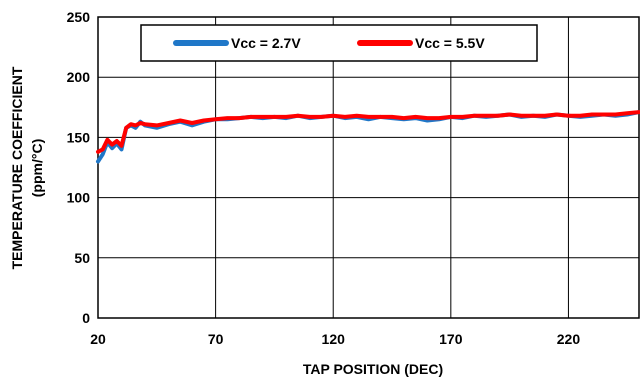 This screenshot has height=379, width=640. What do you see at coordinates (79, 77) in the screenshot?
I see `y-tick-label: 200` at bounding box center [79, 77].